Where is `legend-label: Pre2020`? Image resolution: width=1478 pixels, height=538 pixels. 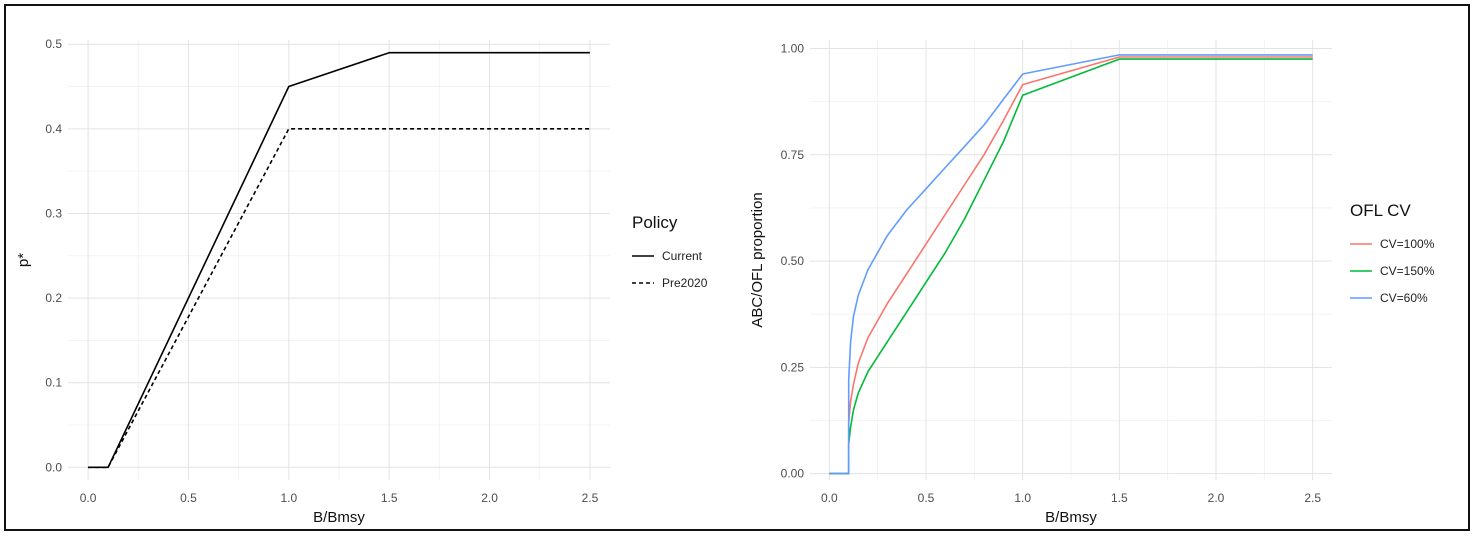
legend-label: Pre2020 is located at coordinates (685, 283).